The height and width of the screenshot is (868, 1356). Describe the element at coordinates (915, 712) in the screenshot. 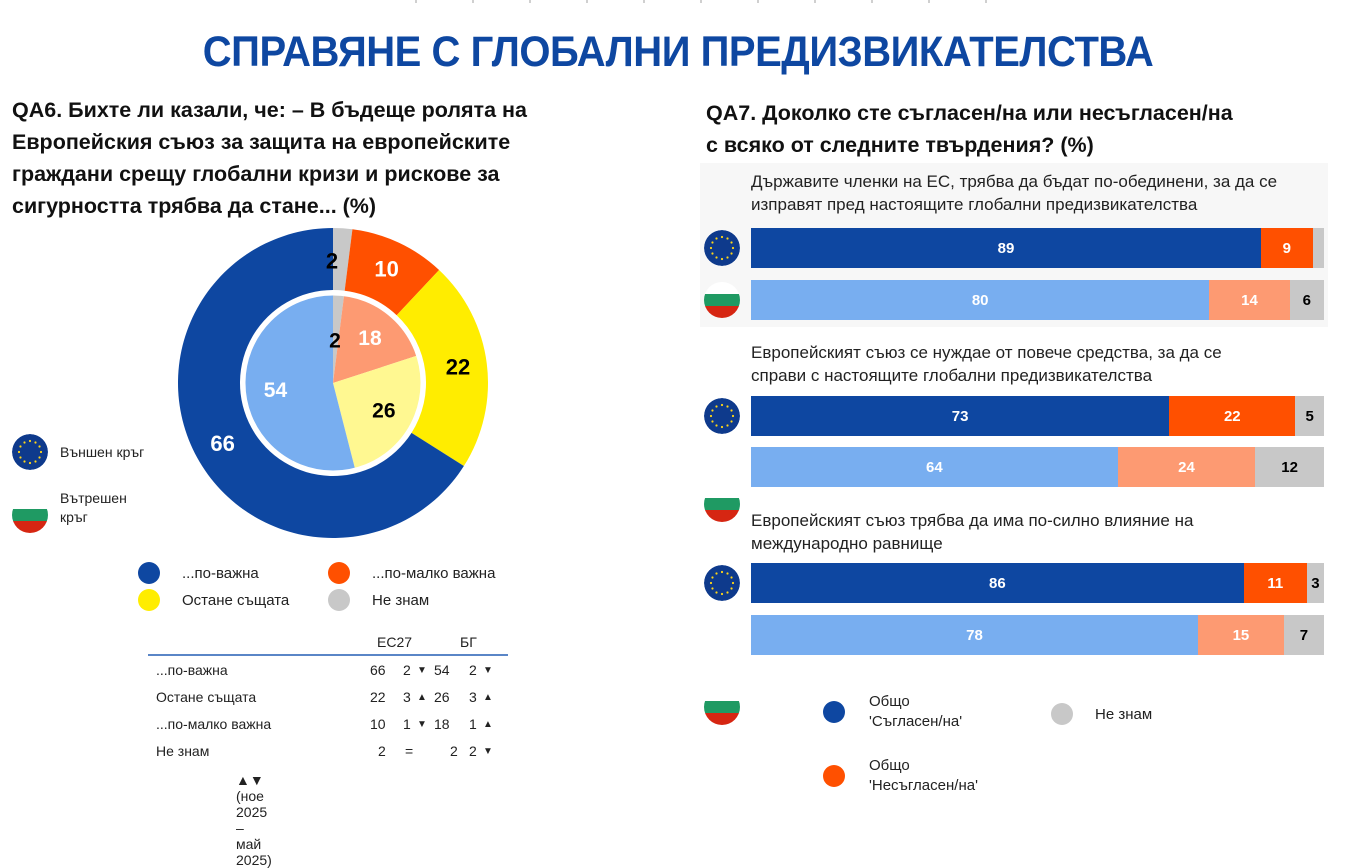

I see `legend-label: Общо 'Съгласен/на'` at that location.